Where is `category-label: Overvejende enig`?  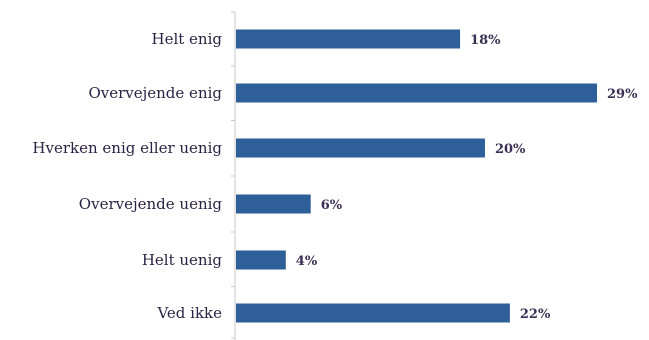 category-label: Overvejende enig is located at coordinates (155, 93).